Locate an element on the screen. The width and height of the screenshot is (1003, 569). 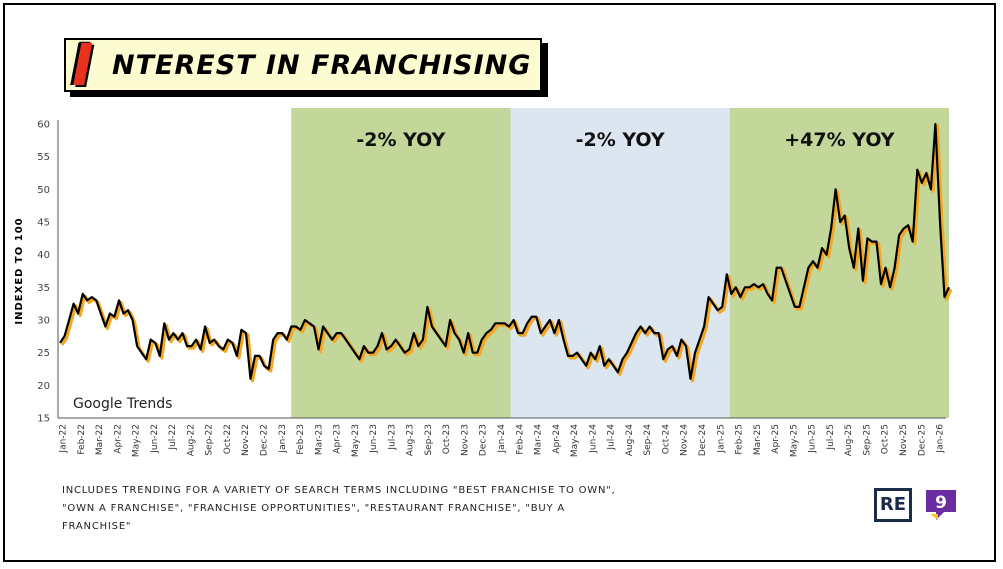
x-tick-label: Jun-22 is located at coordinates (155, 439).